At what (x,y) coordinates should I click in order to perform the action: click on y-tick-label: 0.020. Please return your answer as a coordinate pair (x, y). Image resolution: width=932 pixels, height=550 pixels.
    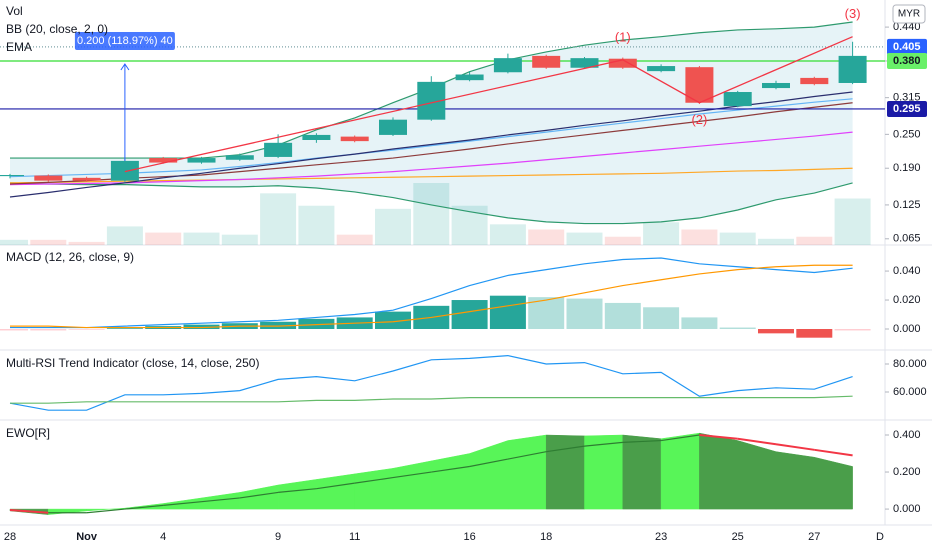
    Looking at the image, I should click on (907, 300).